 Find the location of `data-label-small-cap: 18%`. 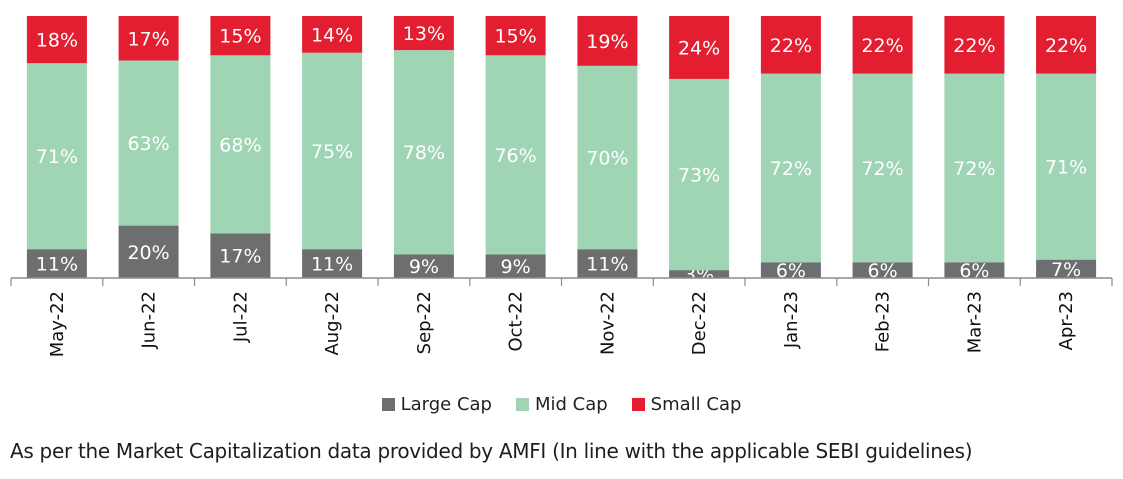

data-label-small-cap: 18% is located at coordinates (57, 41).